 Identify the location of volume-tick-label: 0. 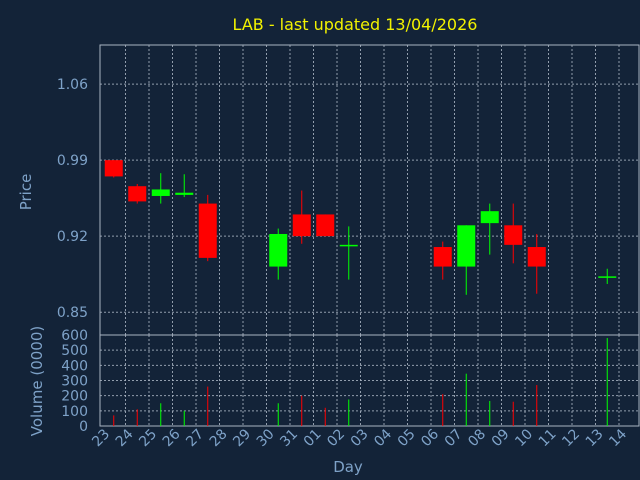
(83, 427).